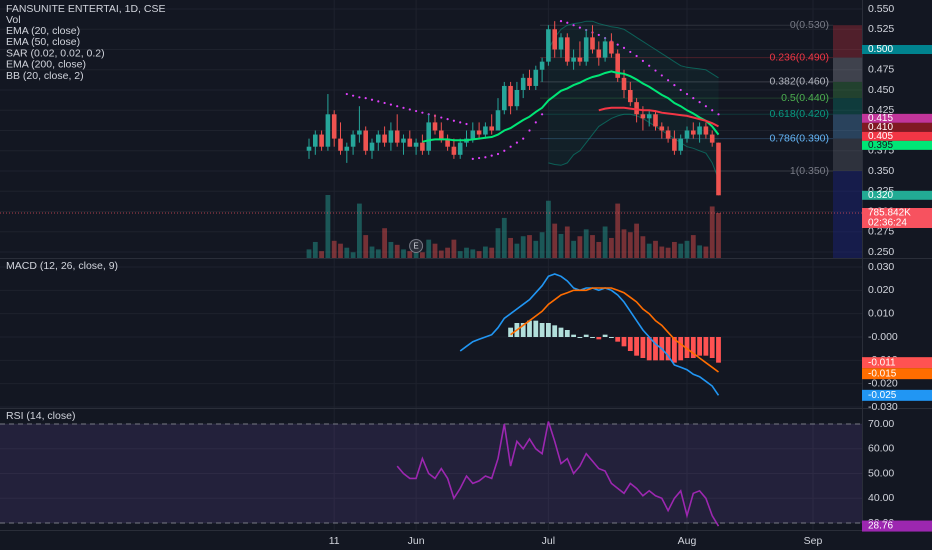 This screenshot has height=550, width=932. Describe the element at coordinates (880, 136) in the screenshot. I see `price-badge-label: 0.405` at that location.